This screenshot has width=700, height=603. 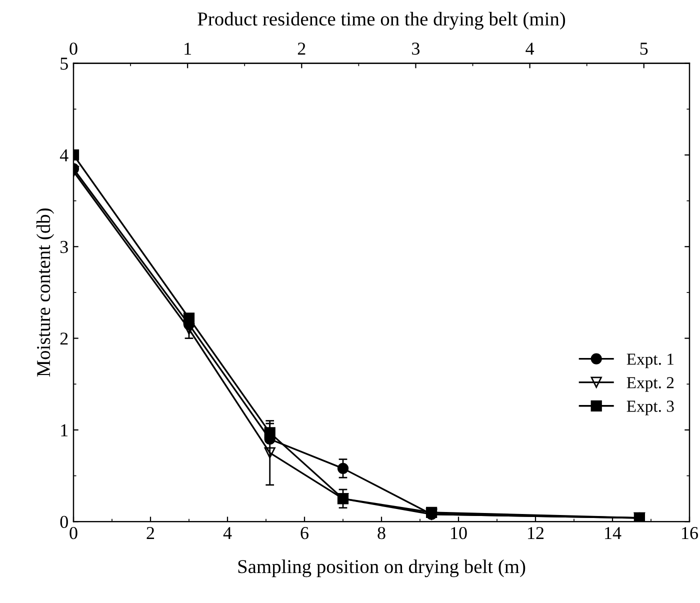 I want to click on x-tick-label: 14, so click(x=613, y=533).